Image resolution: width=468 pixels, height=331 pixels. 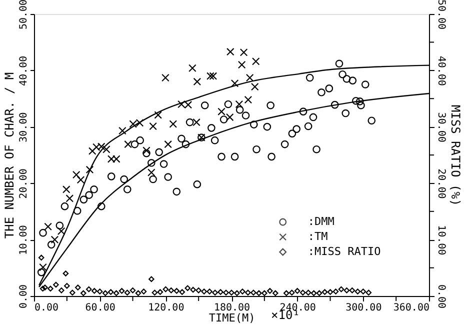 I want to click on legend-label: :MISS RATIO, so click(x=344, y=251).